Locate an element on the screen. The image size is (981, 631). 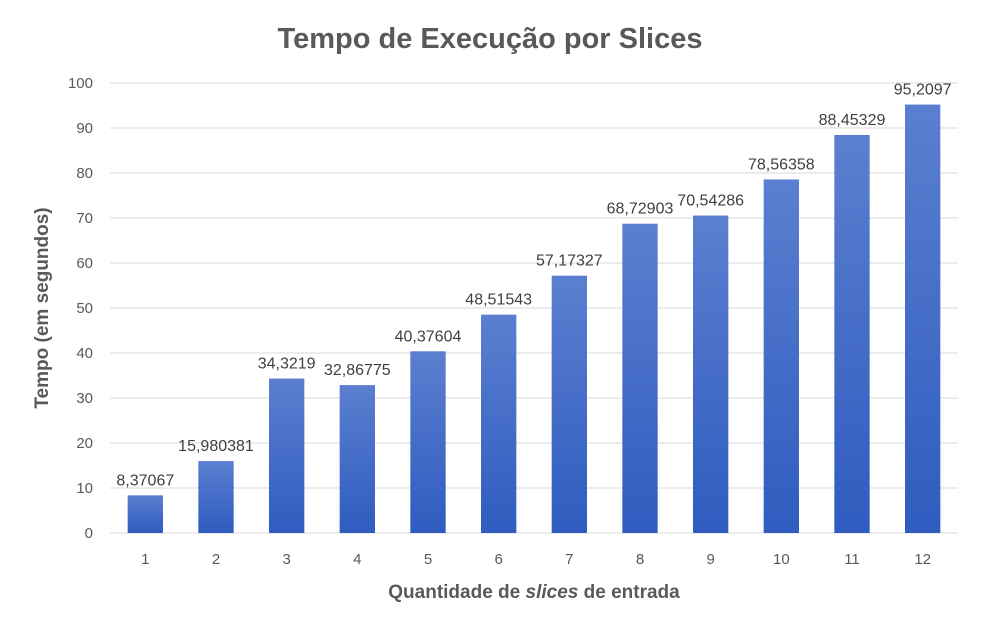
y-tick-label: 30 is located at coordinates (84, 398).